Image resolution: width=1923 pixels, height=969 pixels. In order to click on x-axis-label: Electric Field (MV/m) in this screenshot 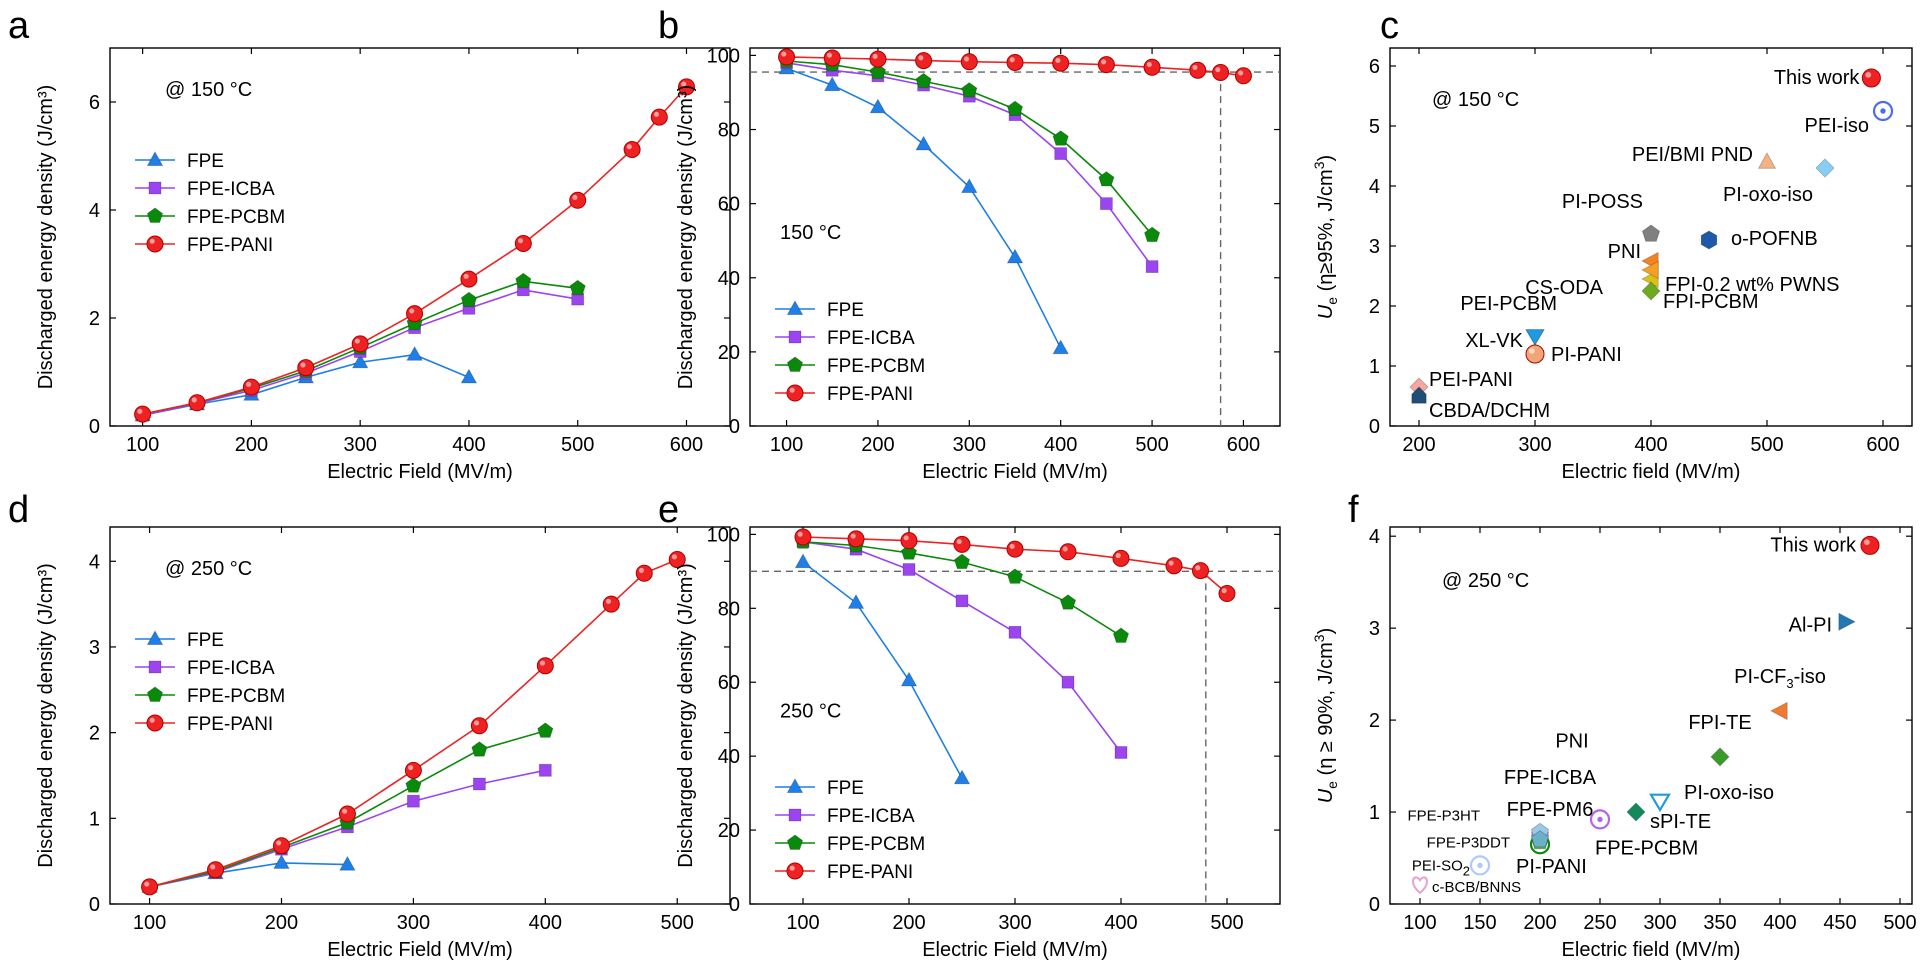, I will do `click(1015, 472)`.